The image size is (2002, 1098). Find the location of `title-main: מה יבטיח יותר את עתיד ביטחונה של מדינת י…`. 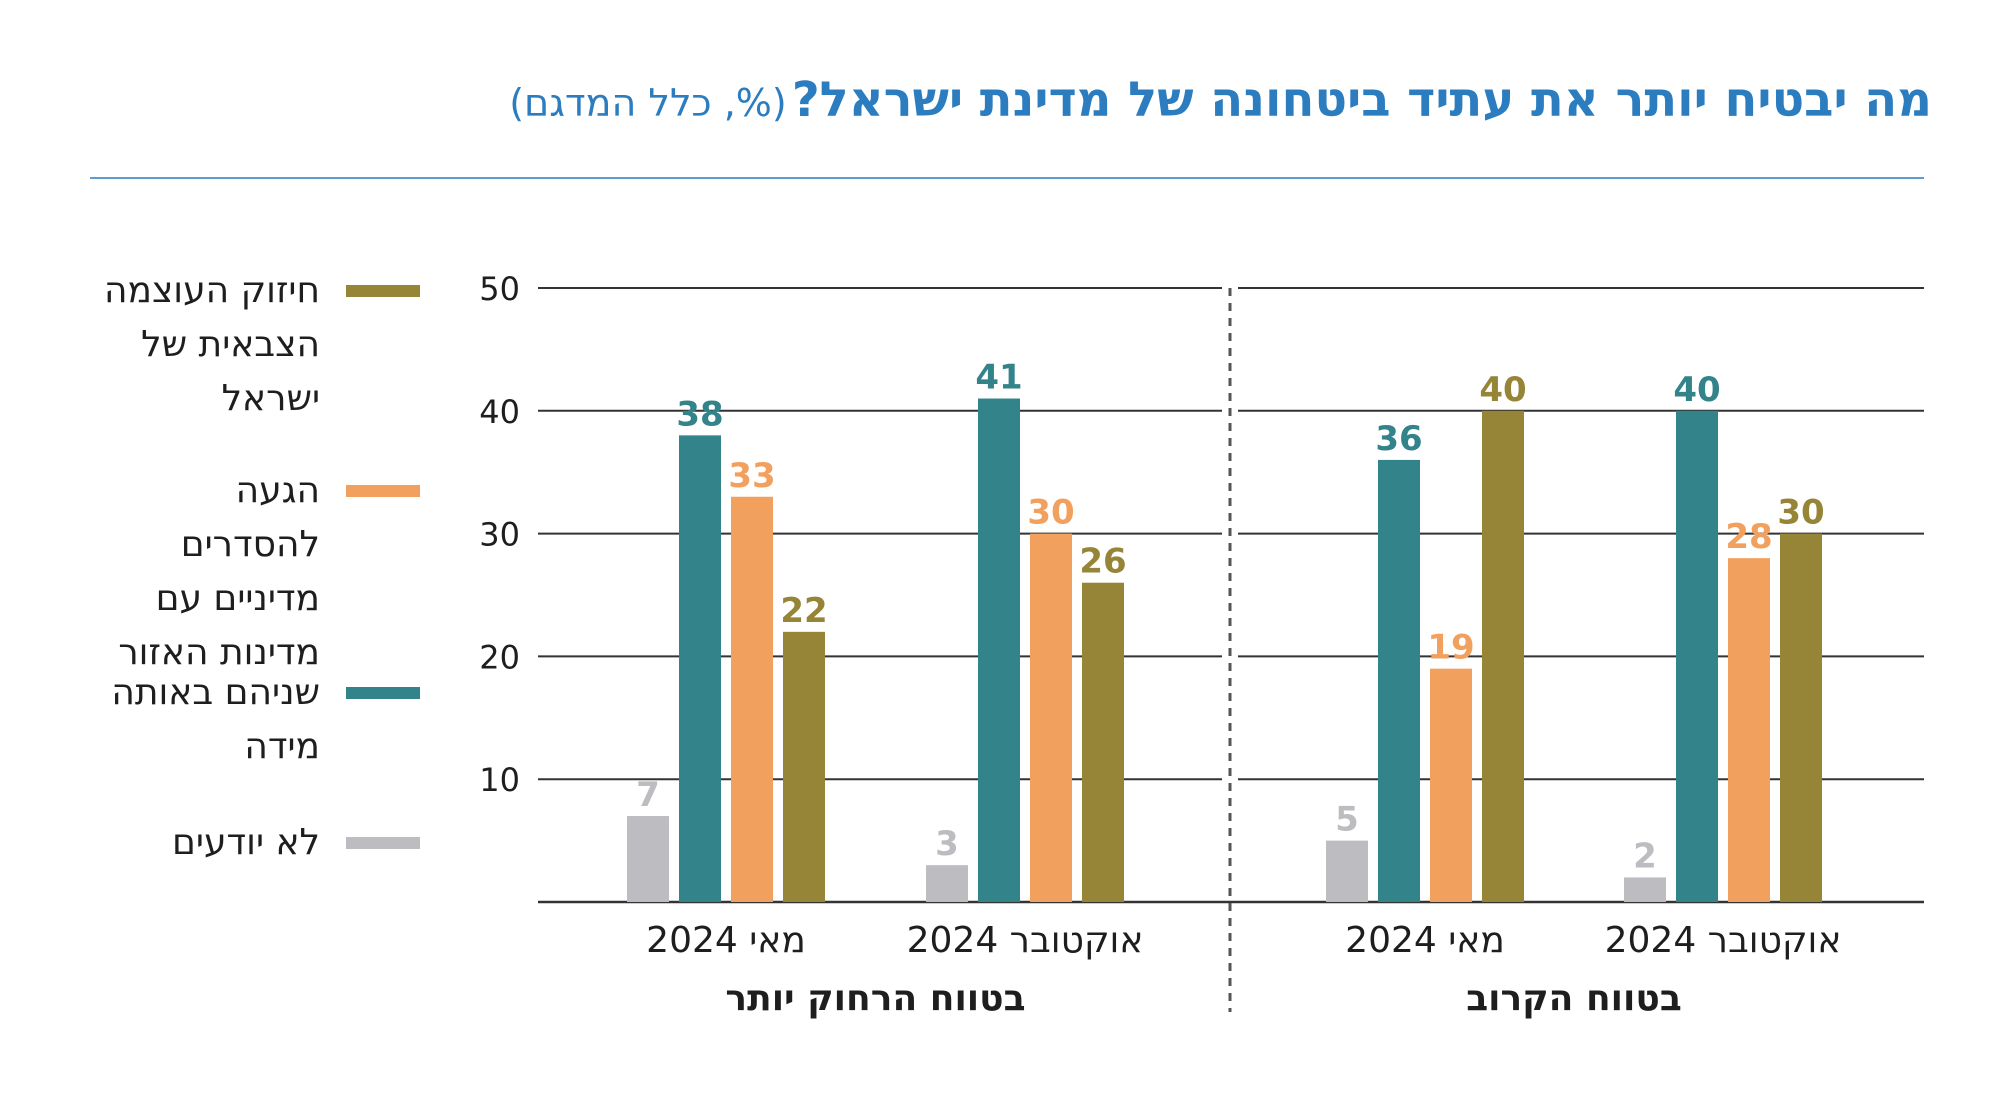

title-main: מה יבטיח יותר את עתיד ביטחונה של מדינת י… is located at coordinates (1361, 100).